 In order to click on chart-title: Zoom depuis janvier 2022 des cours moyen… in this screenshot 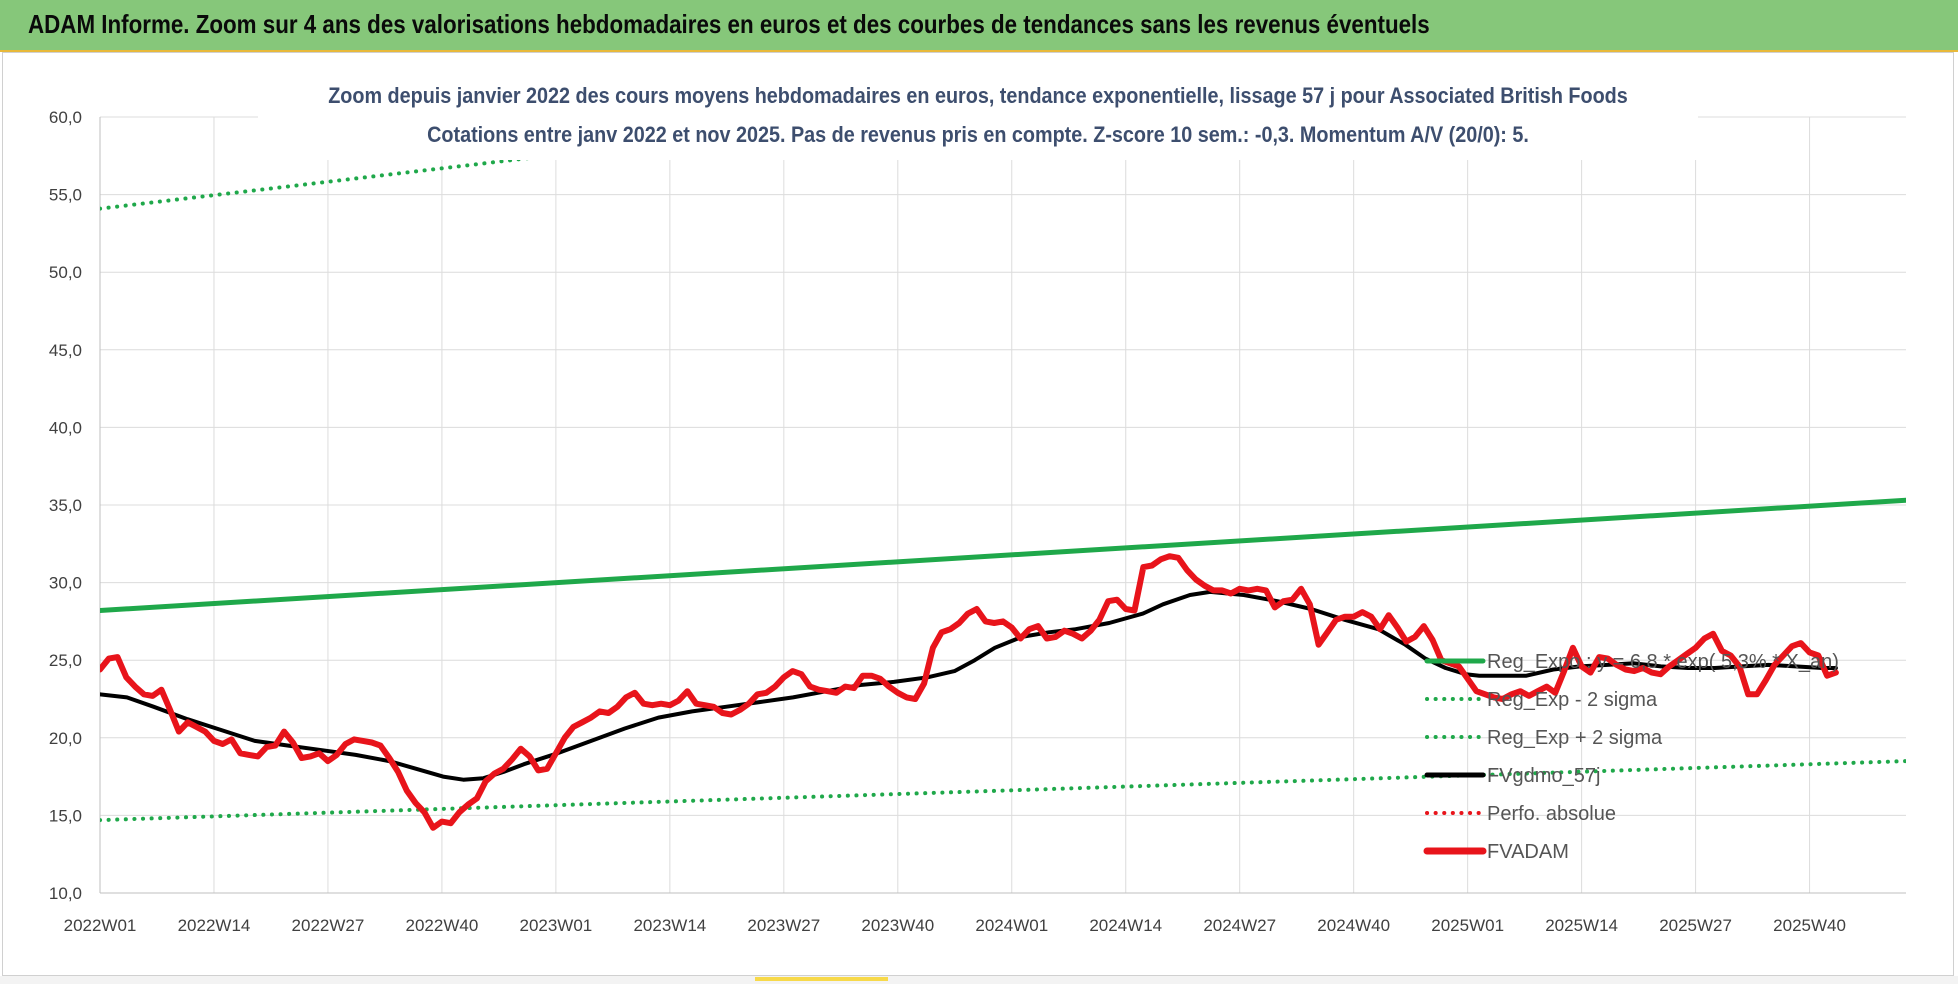, I will do `click(978, 96)`.